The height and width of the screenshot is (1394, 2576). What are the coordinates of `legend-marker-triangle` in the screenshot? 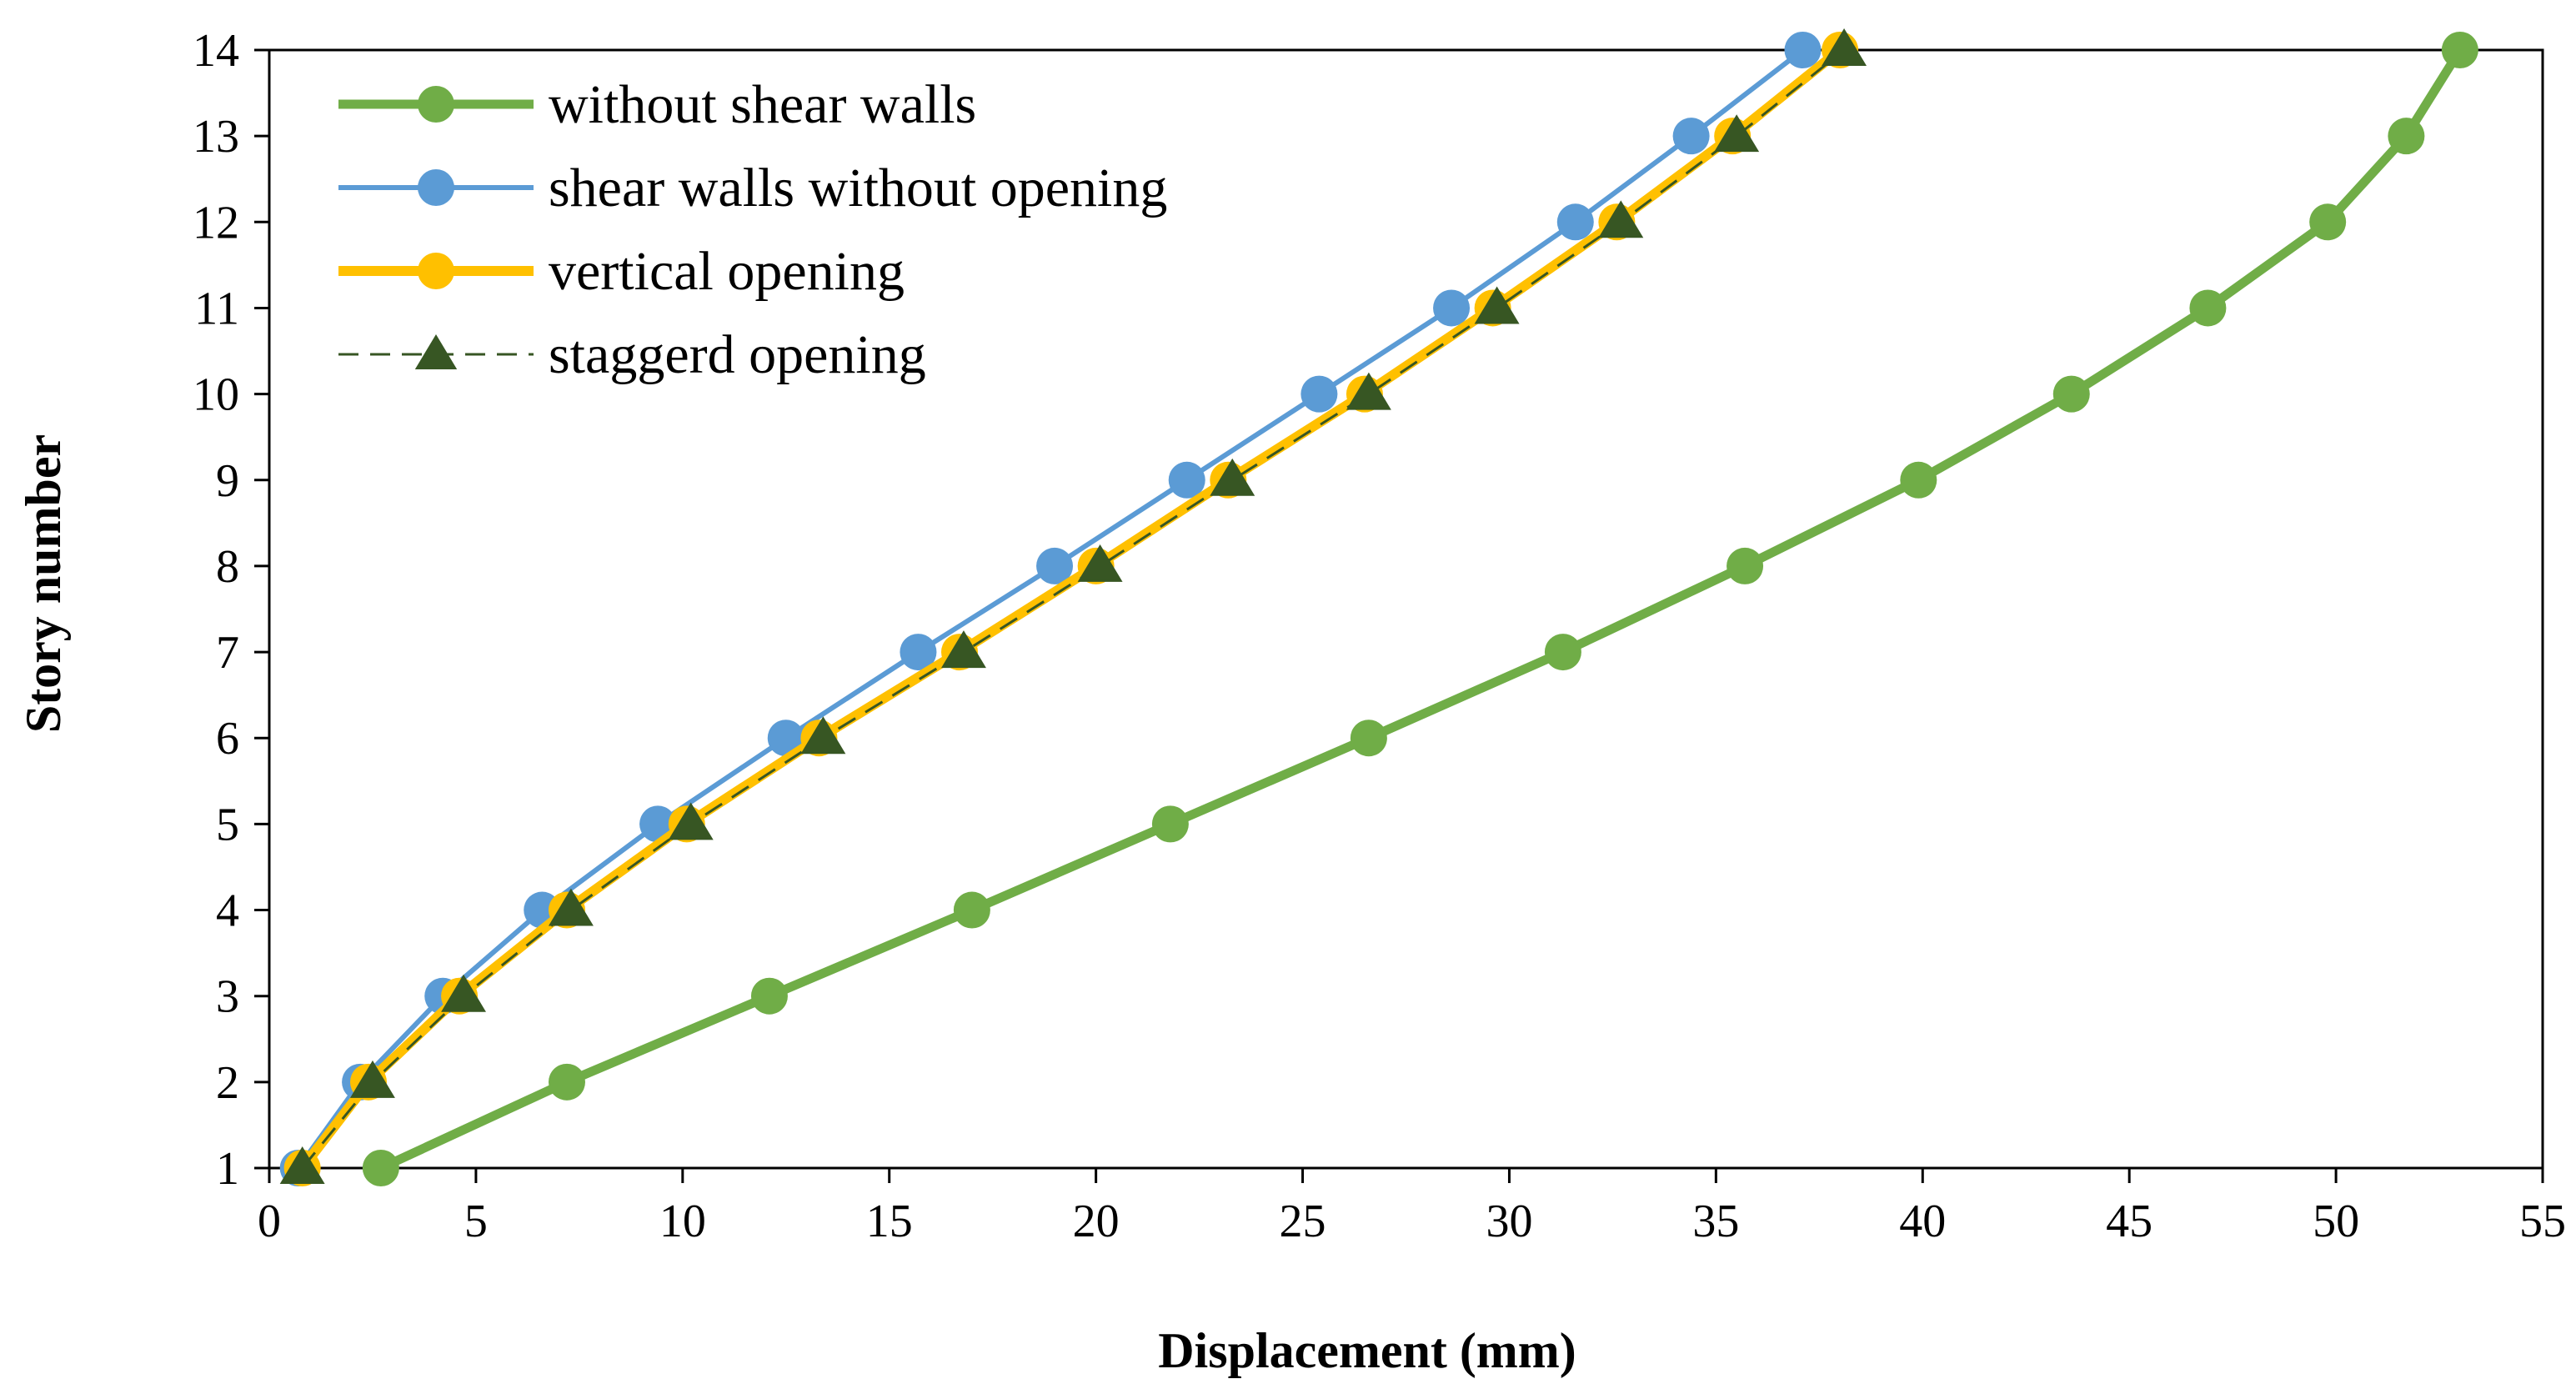 It's located at (436, 352).